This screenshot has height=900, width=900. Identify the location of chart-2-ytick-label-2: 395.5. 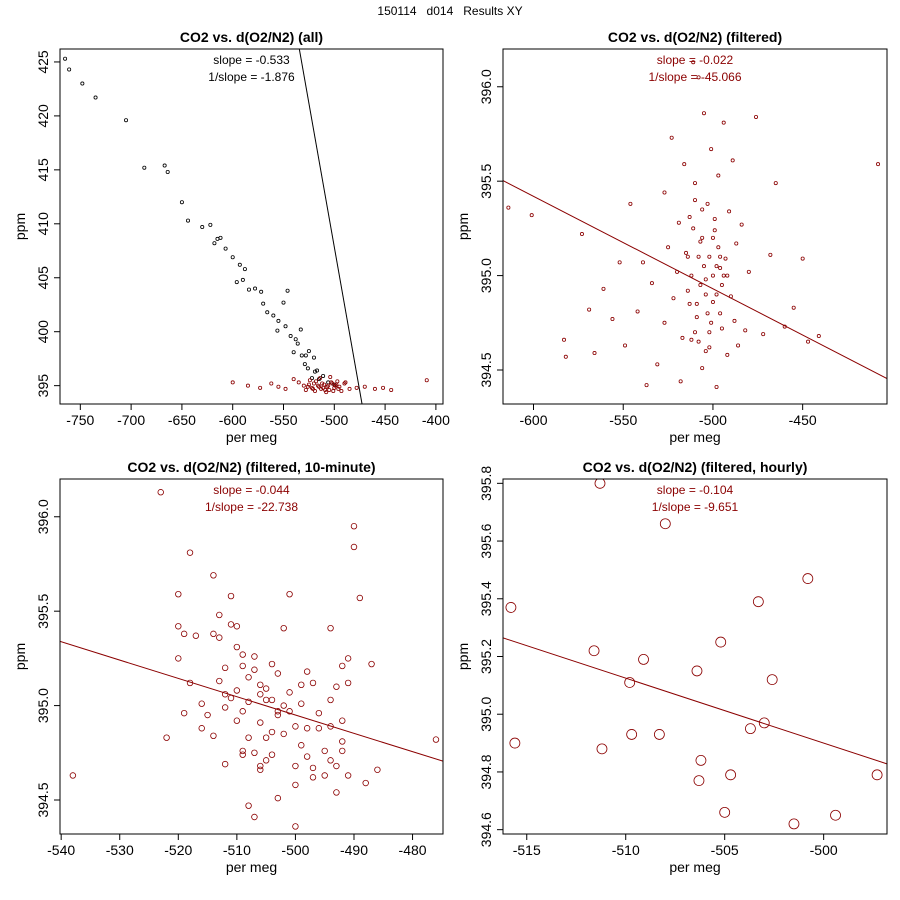
(486, 180).